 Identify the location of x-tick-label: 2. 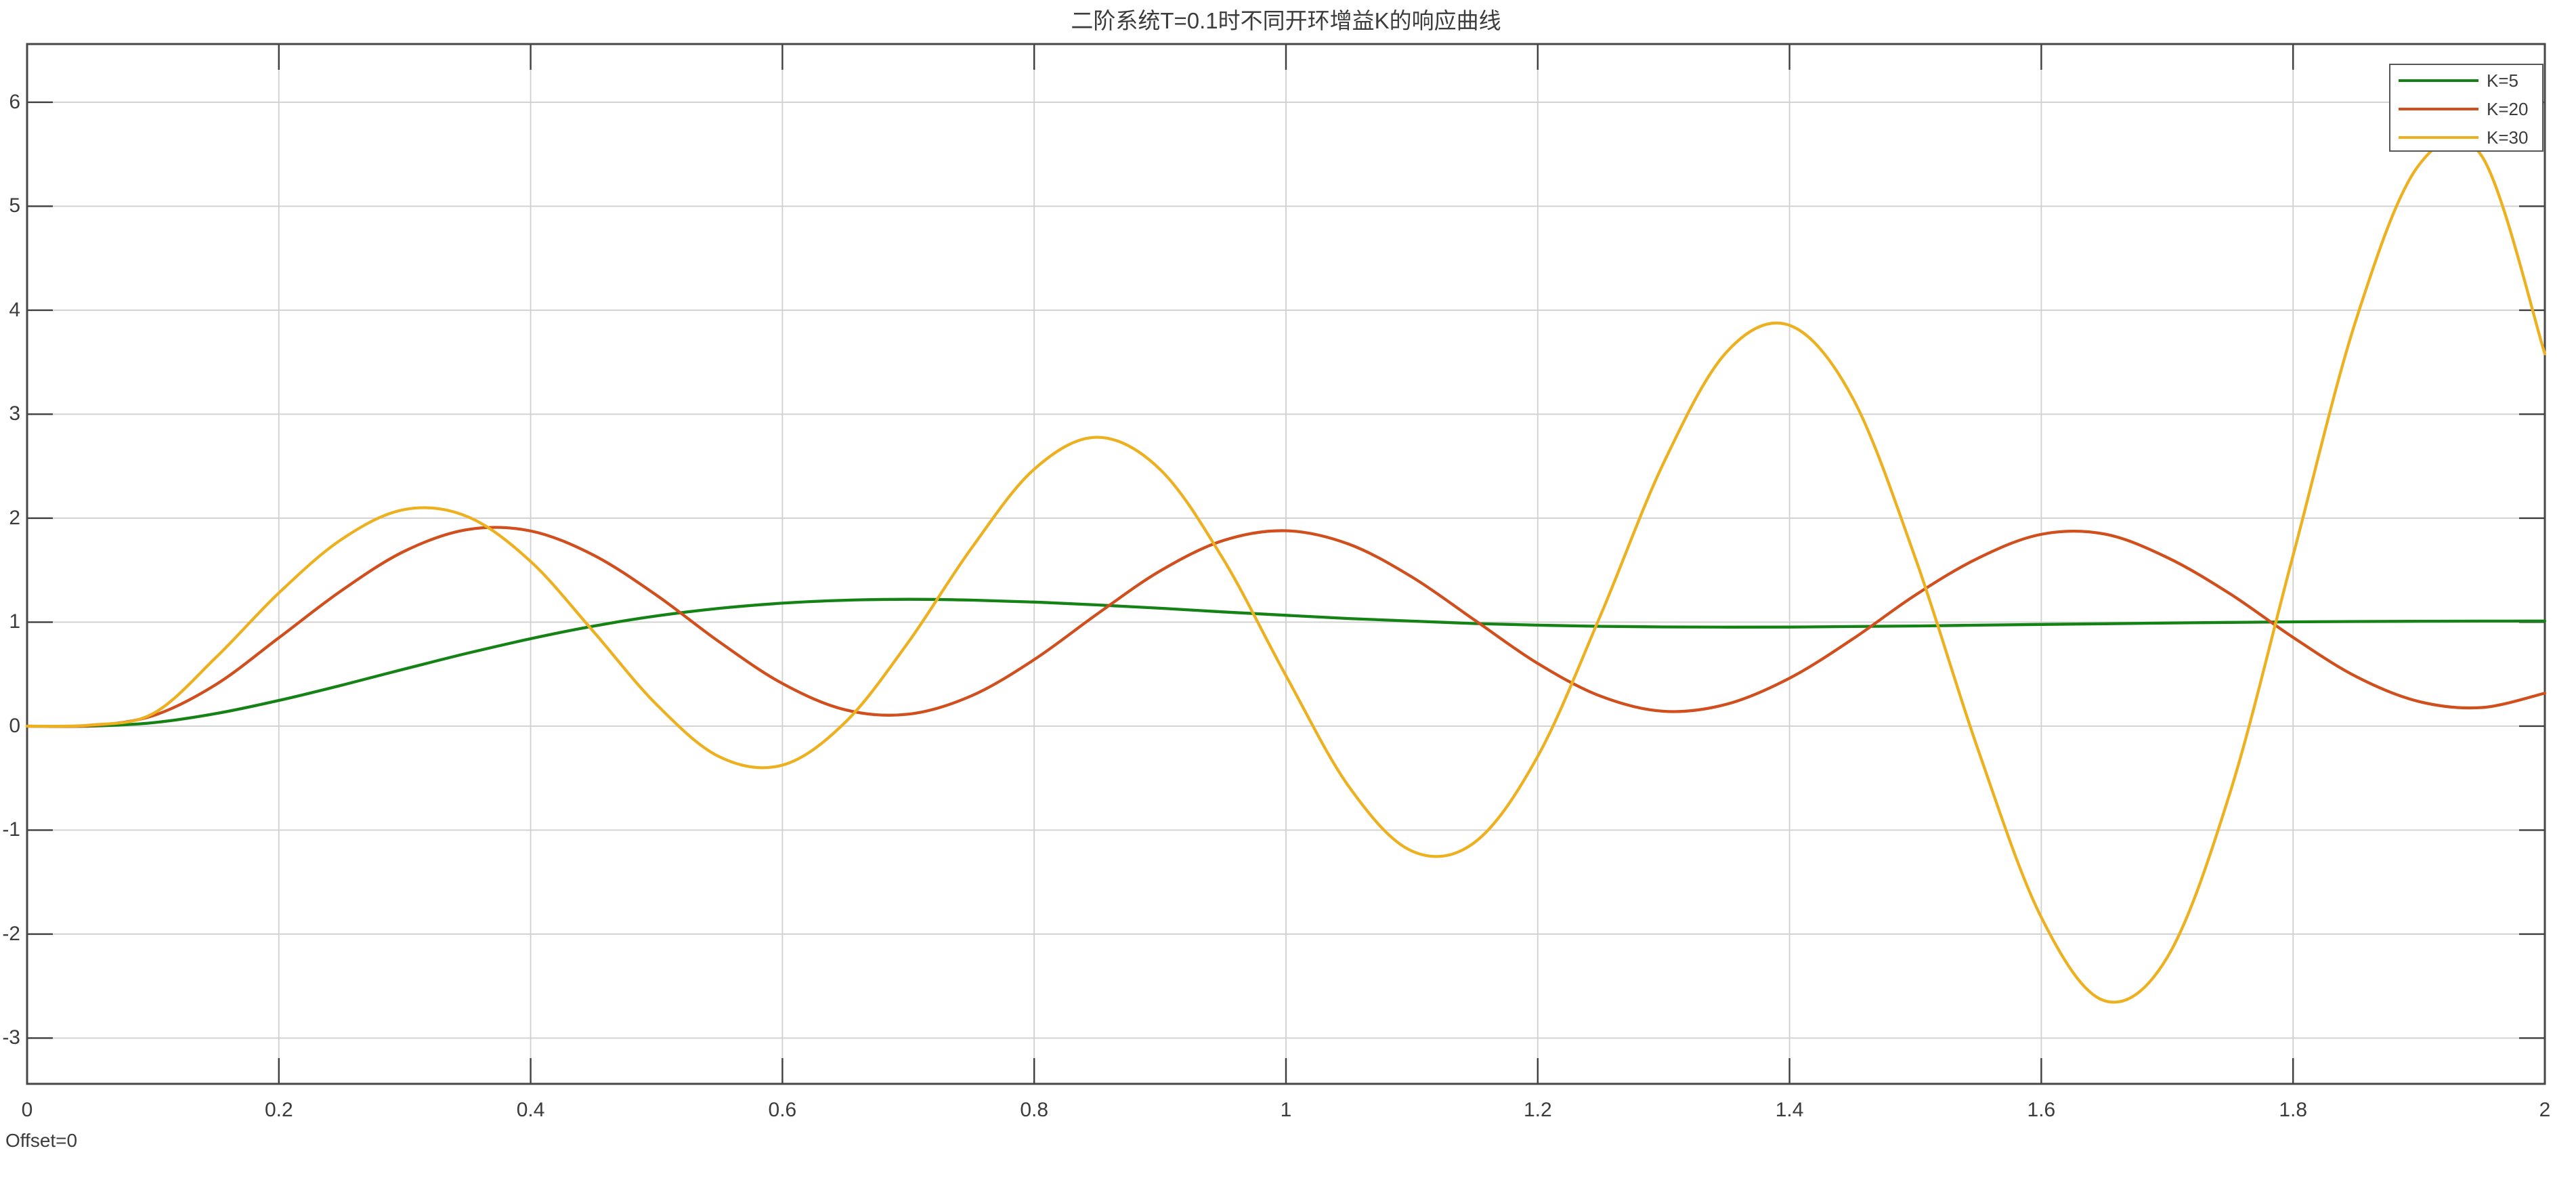
(2545, 1110).